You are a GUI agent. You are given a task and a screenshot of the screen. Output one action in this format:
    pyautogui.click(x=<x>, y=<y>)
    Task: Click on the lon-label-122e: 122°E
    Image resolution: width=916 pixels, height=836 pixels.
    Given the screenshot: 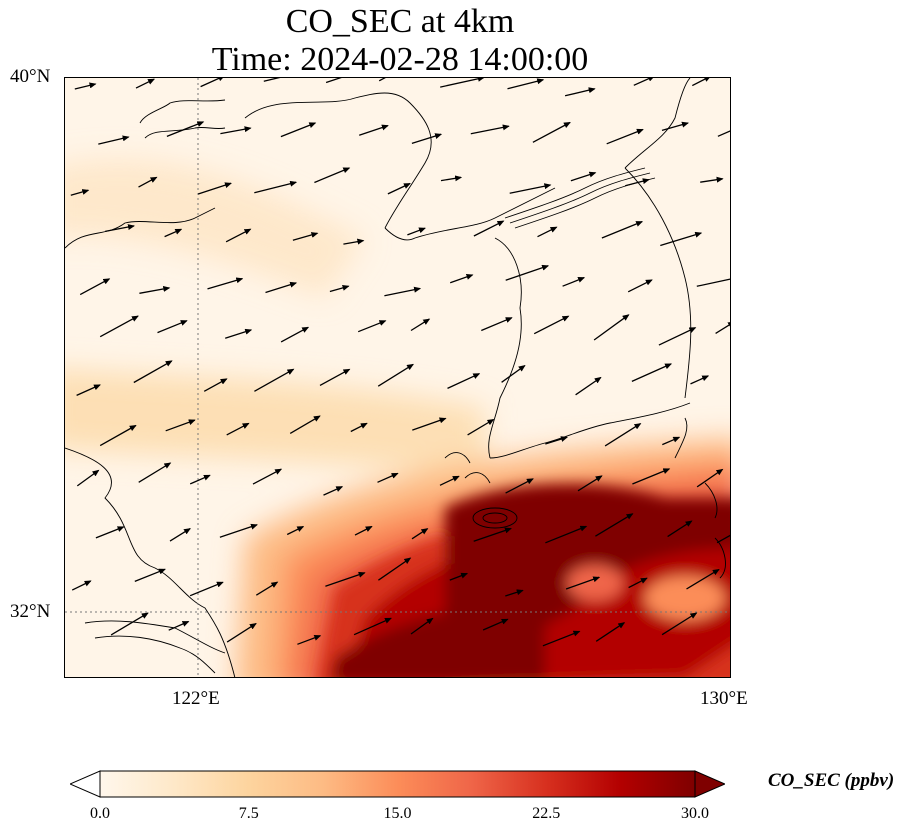 What is the action you would take?
    pyautogui.click(x=196, y=698)
    